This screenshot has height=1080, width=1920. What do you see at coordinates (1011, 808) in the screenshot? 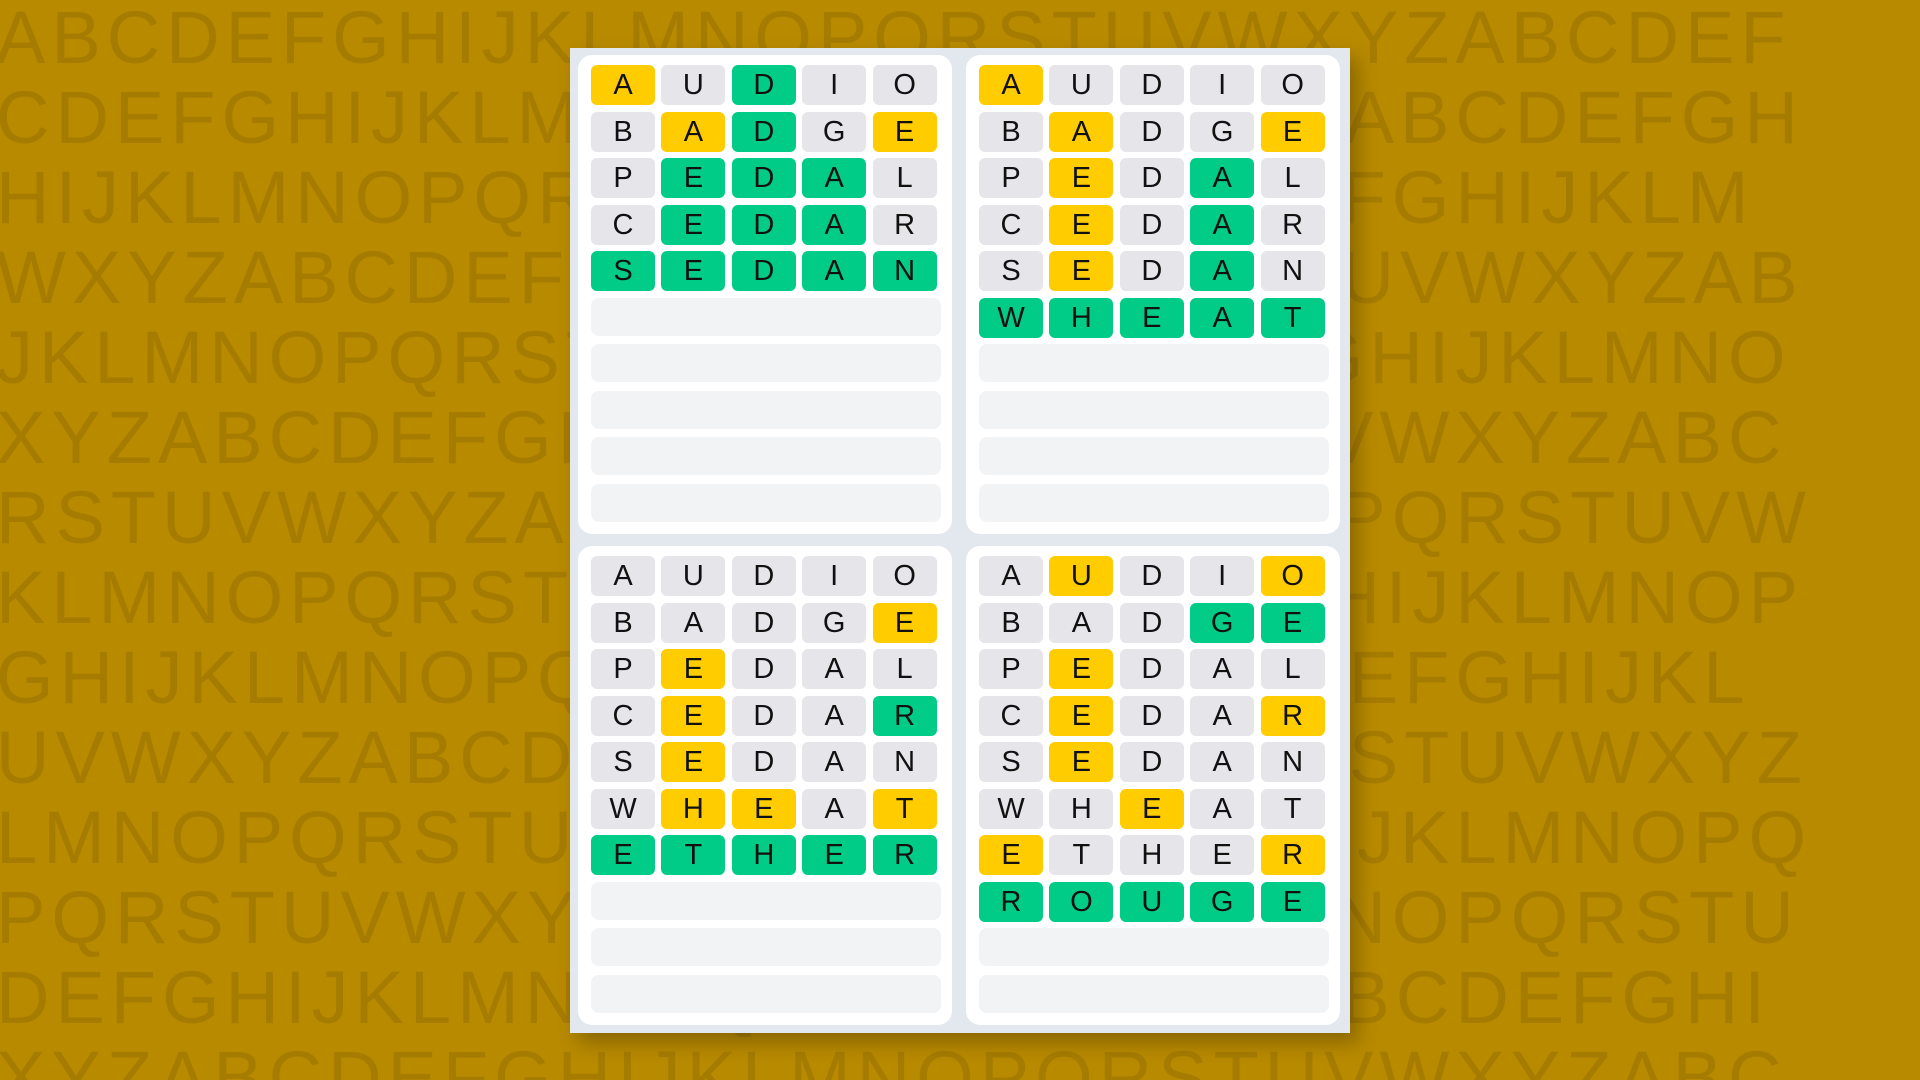
I see `letter-tile-absent: W` at bounding box center [1011, 808].